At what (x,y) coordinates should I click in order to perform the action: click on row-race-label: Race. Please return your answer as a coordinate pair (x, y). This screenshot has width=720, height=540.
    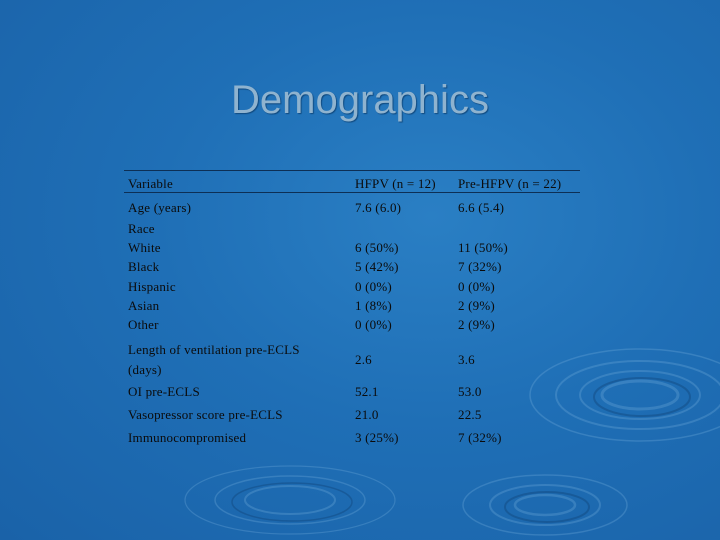
    Looking at the image, I should click on (141, 228).